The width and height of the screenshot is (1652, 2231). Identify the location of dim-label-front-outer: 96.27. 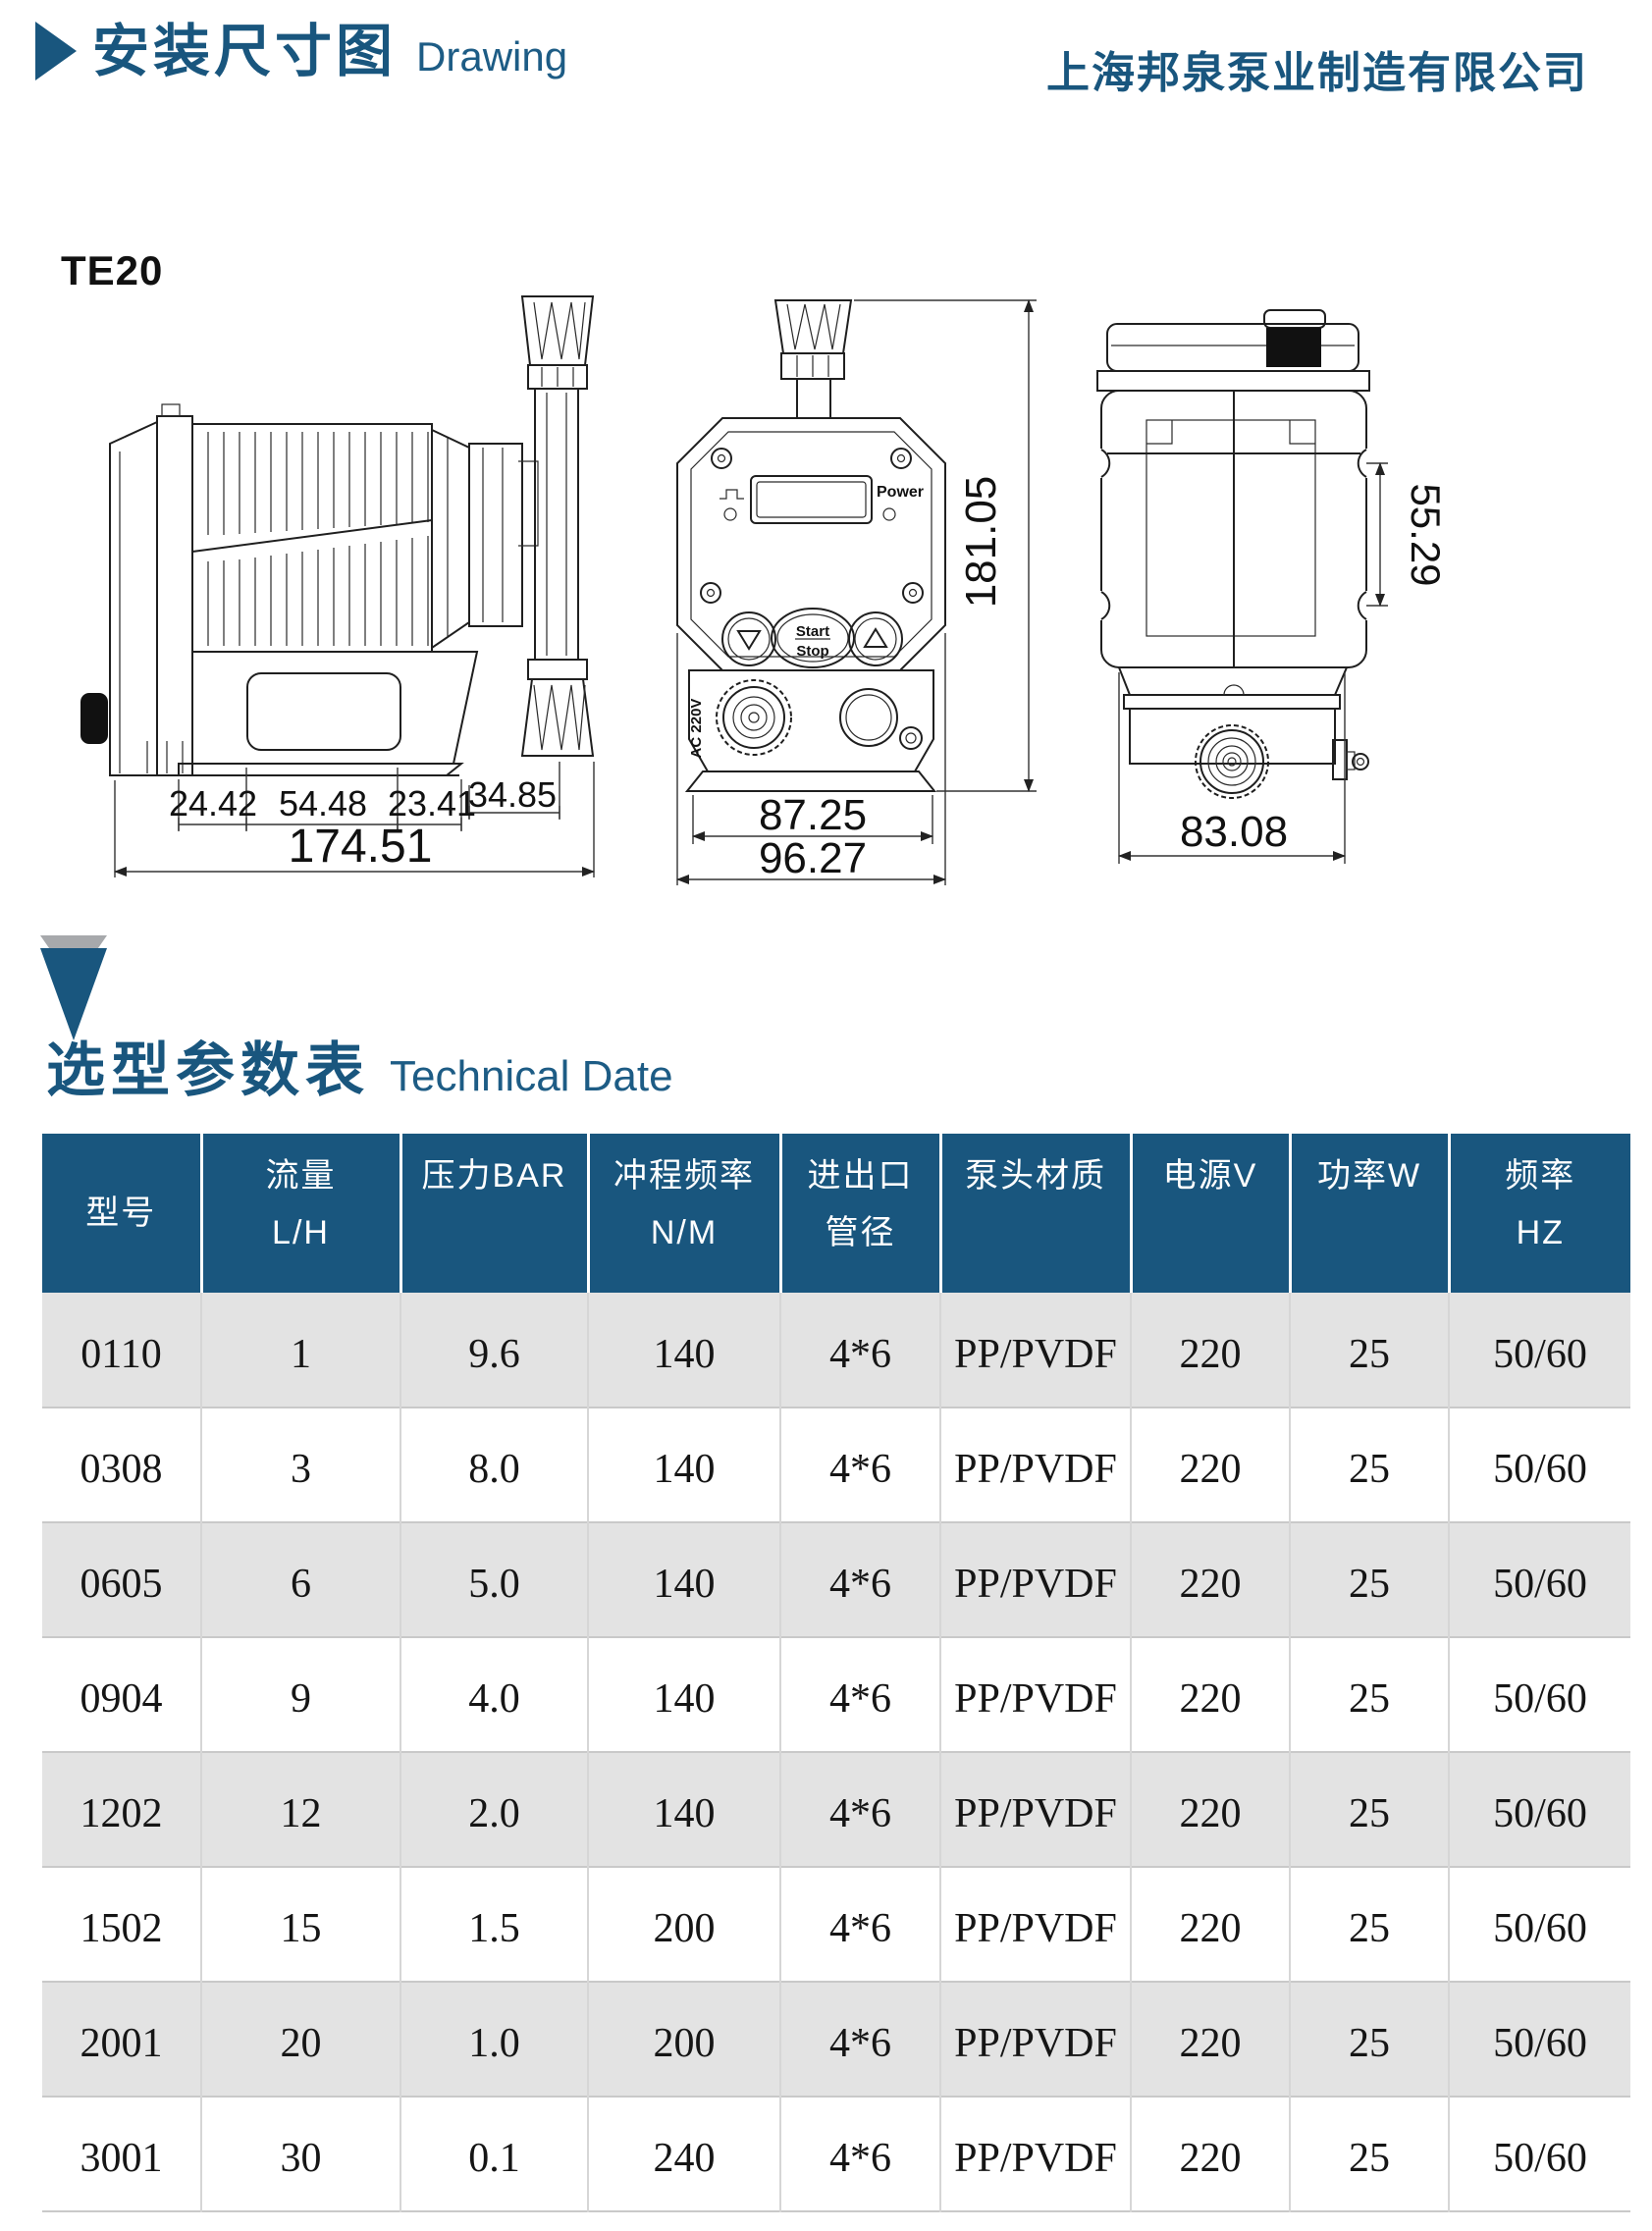
(813, 858).